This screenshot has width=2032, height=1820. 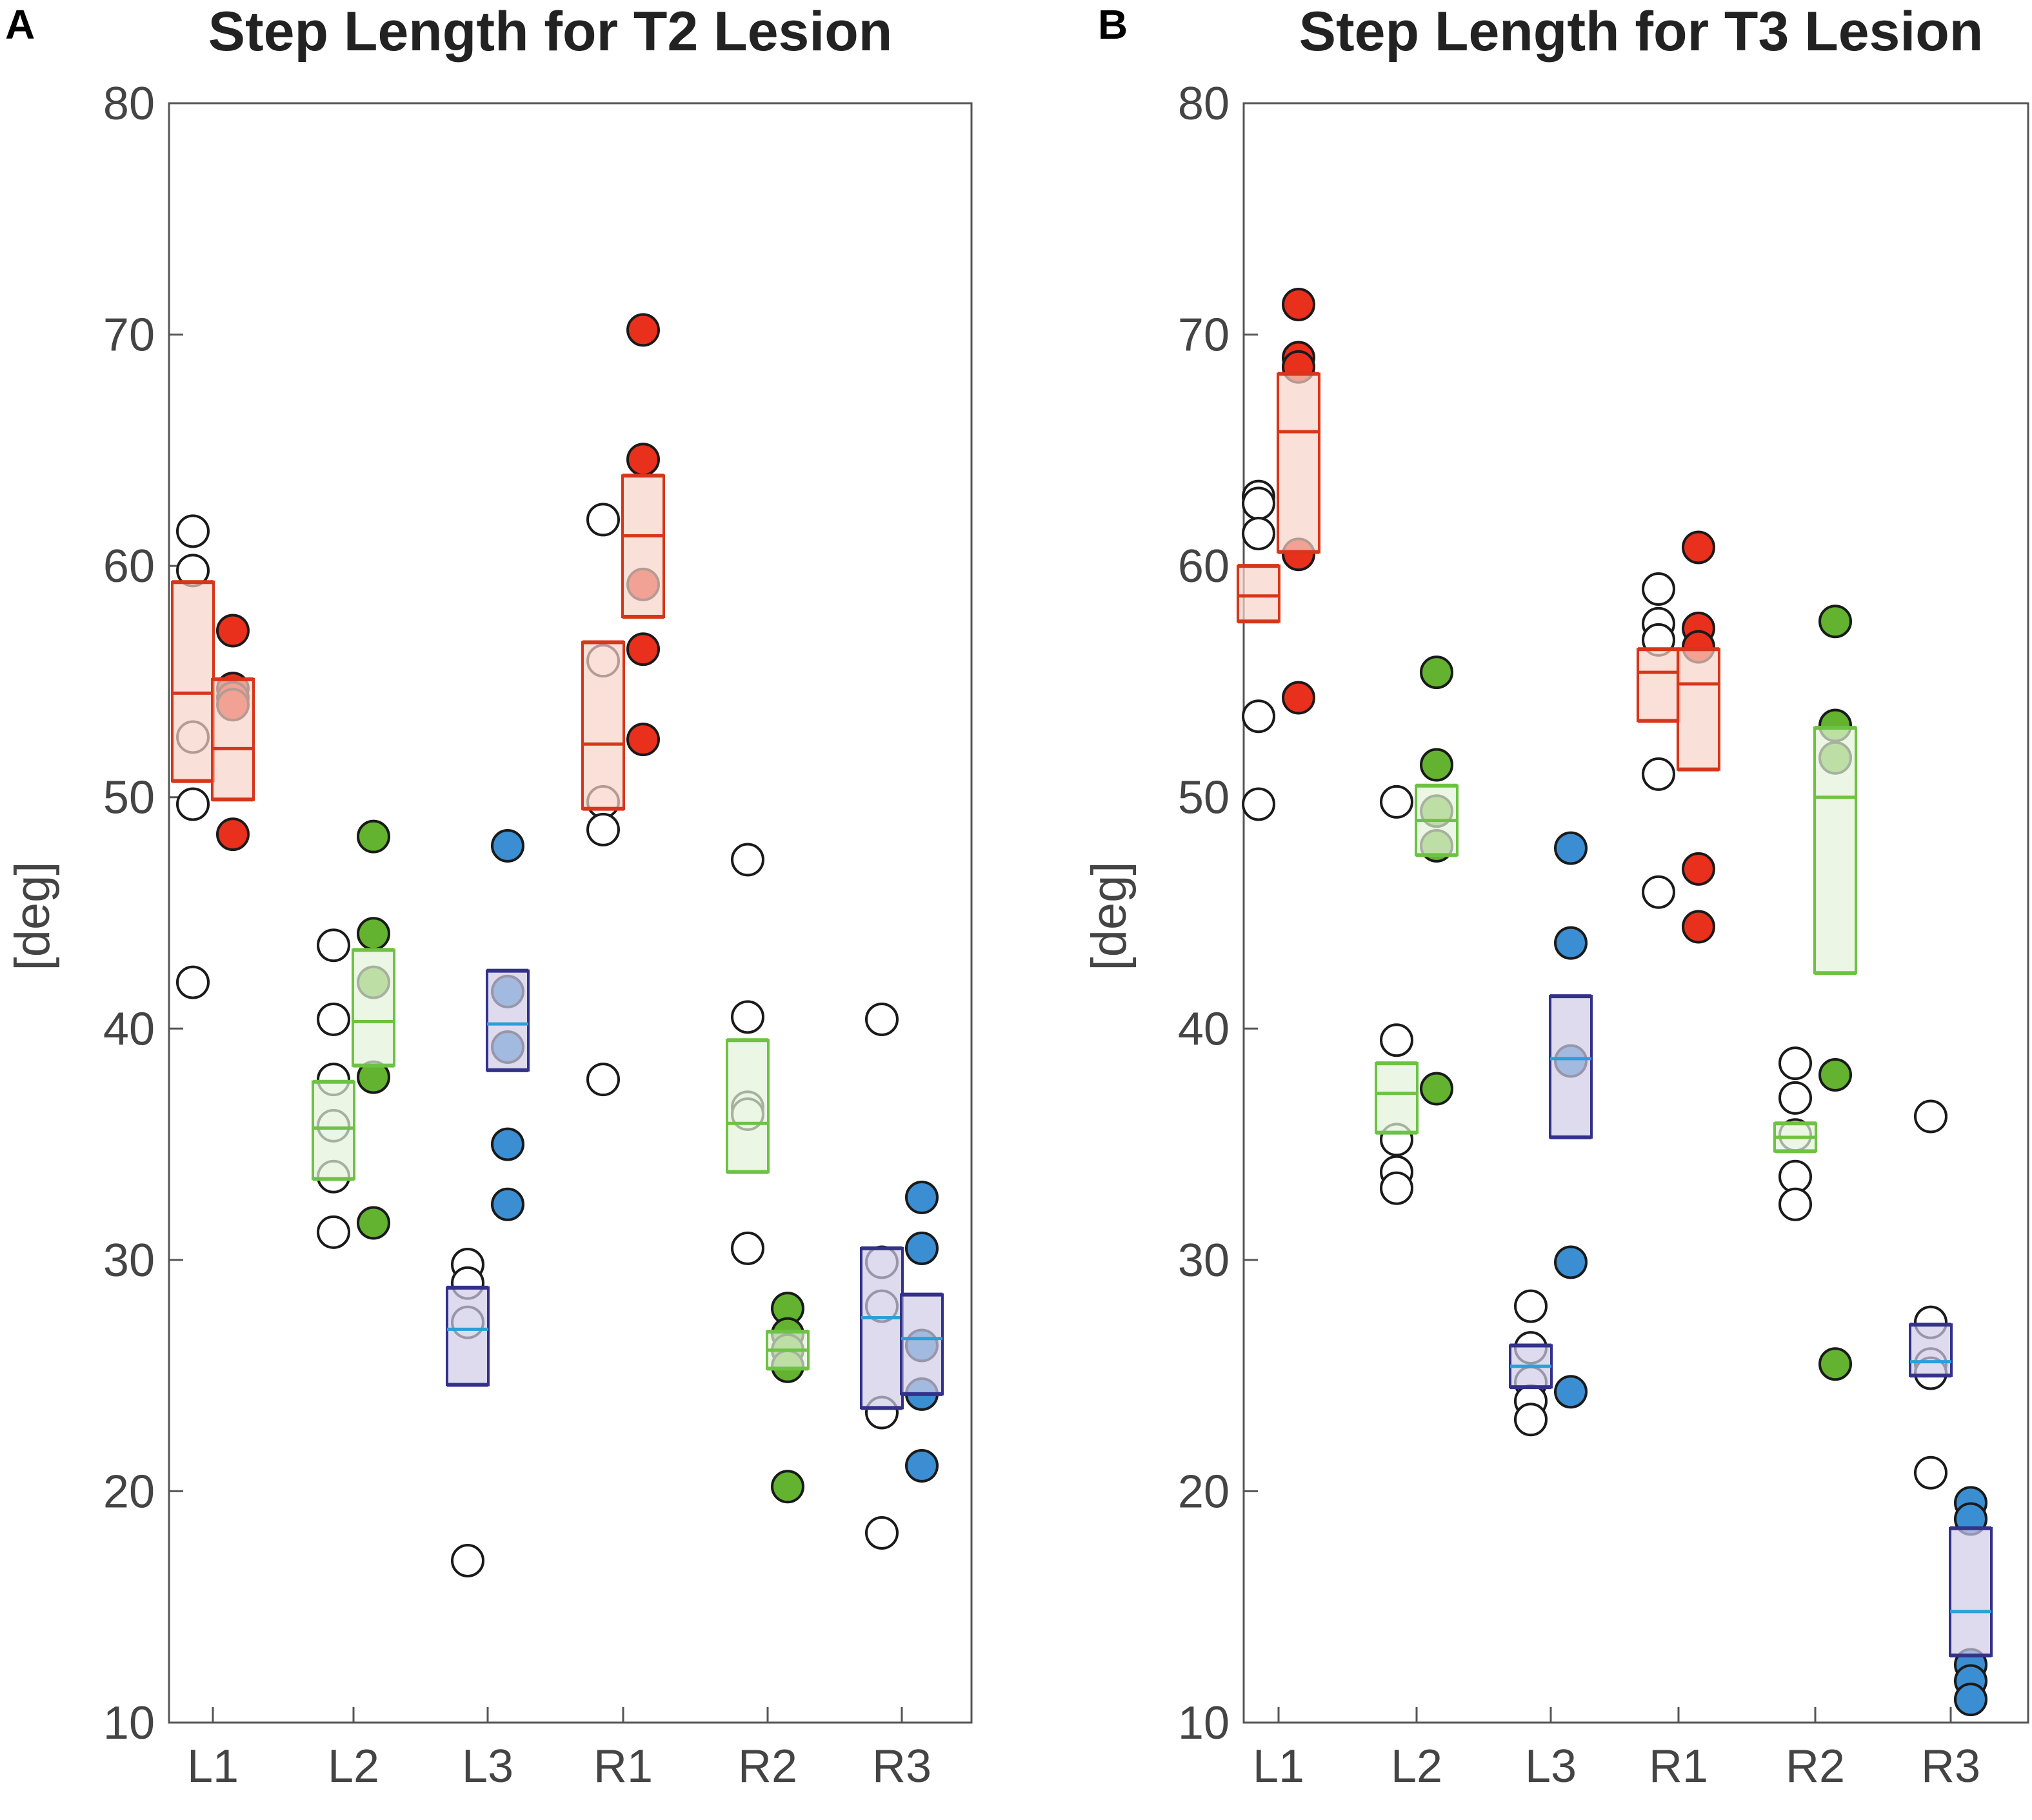 I want to click on box-r2-post, so click(x=1835, y=850).